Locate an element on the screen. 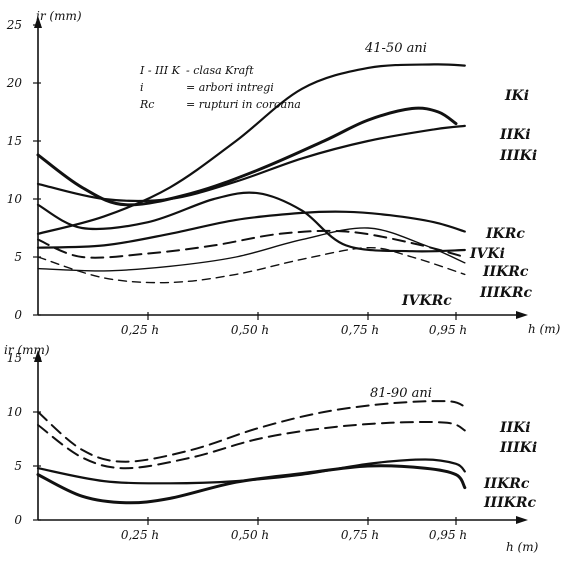 The height and width of the screenshot is (568, 578). top-series-IIKRc is located at coordinates (251, 244).